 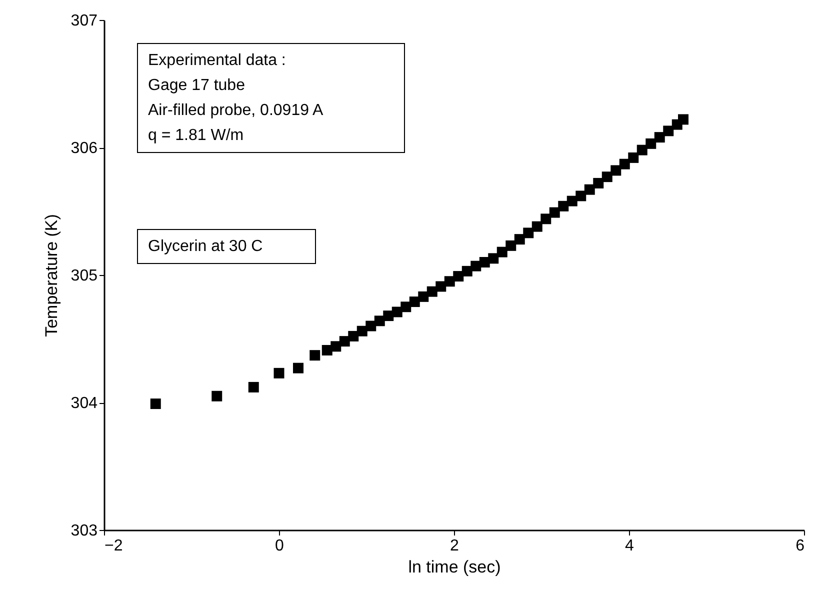 What do you see at coordinates (51, 275) in the screenshot?
I see `y-axis-title: Temperature (K)` at bounding box center [51, 275].